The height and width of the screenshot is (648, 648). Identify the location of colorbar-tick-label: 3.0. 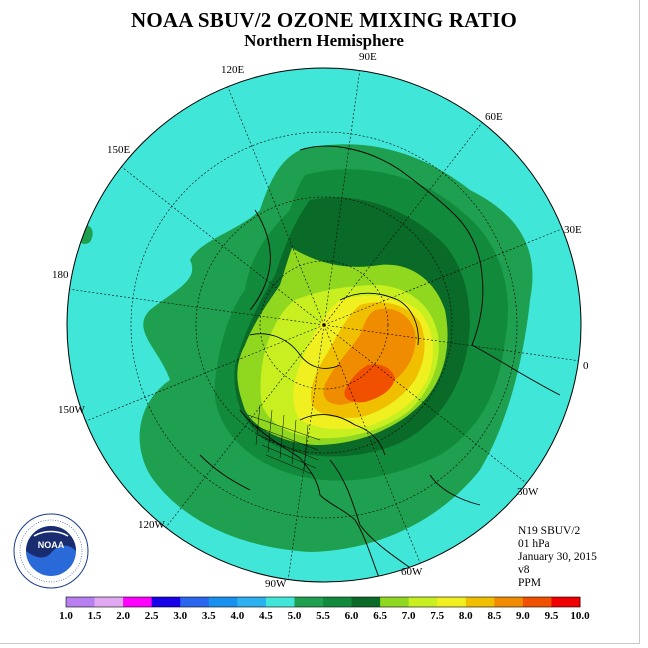
(180, 616).